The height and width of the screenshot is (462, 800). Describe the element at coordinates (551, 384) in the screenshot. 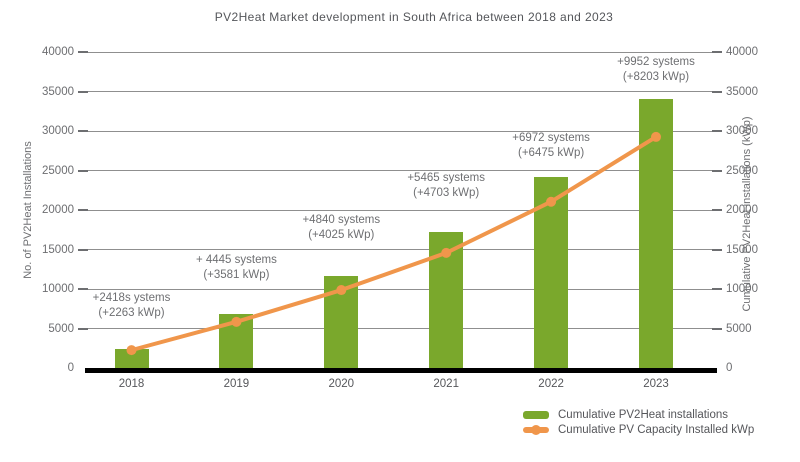

I see `x-tick-label: 2022` at that location.